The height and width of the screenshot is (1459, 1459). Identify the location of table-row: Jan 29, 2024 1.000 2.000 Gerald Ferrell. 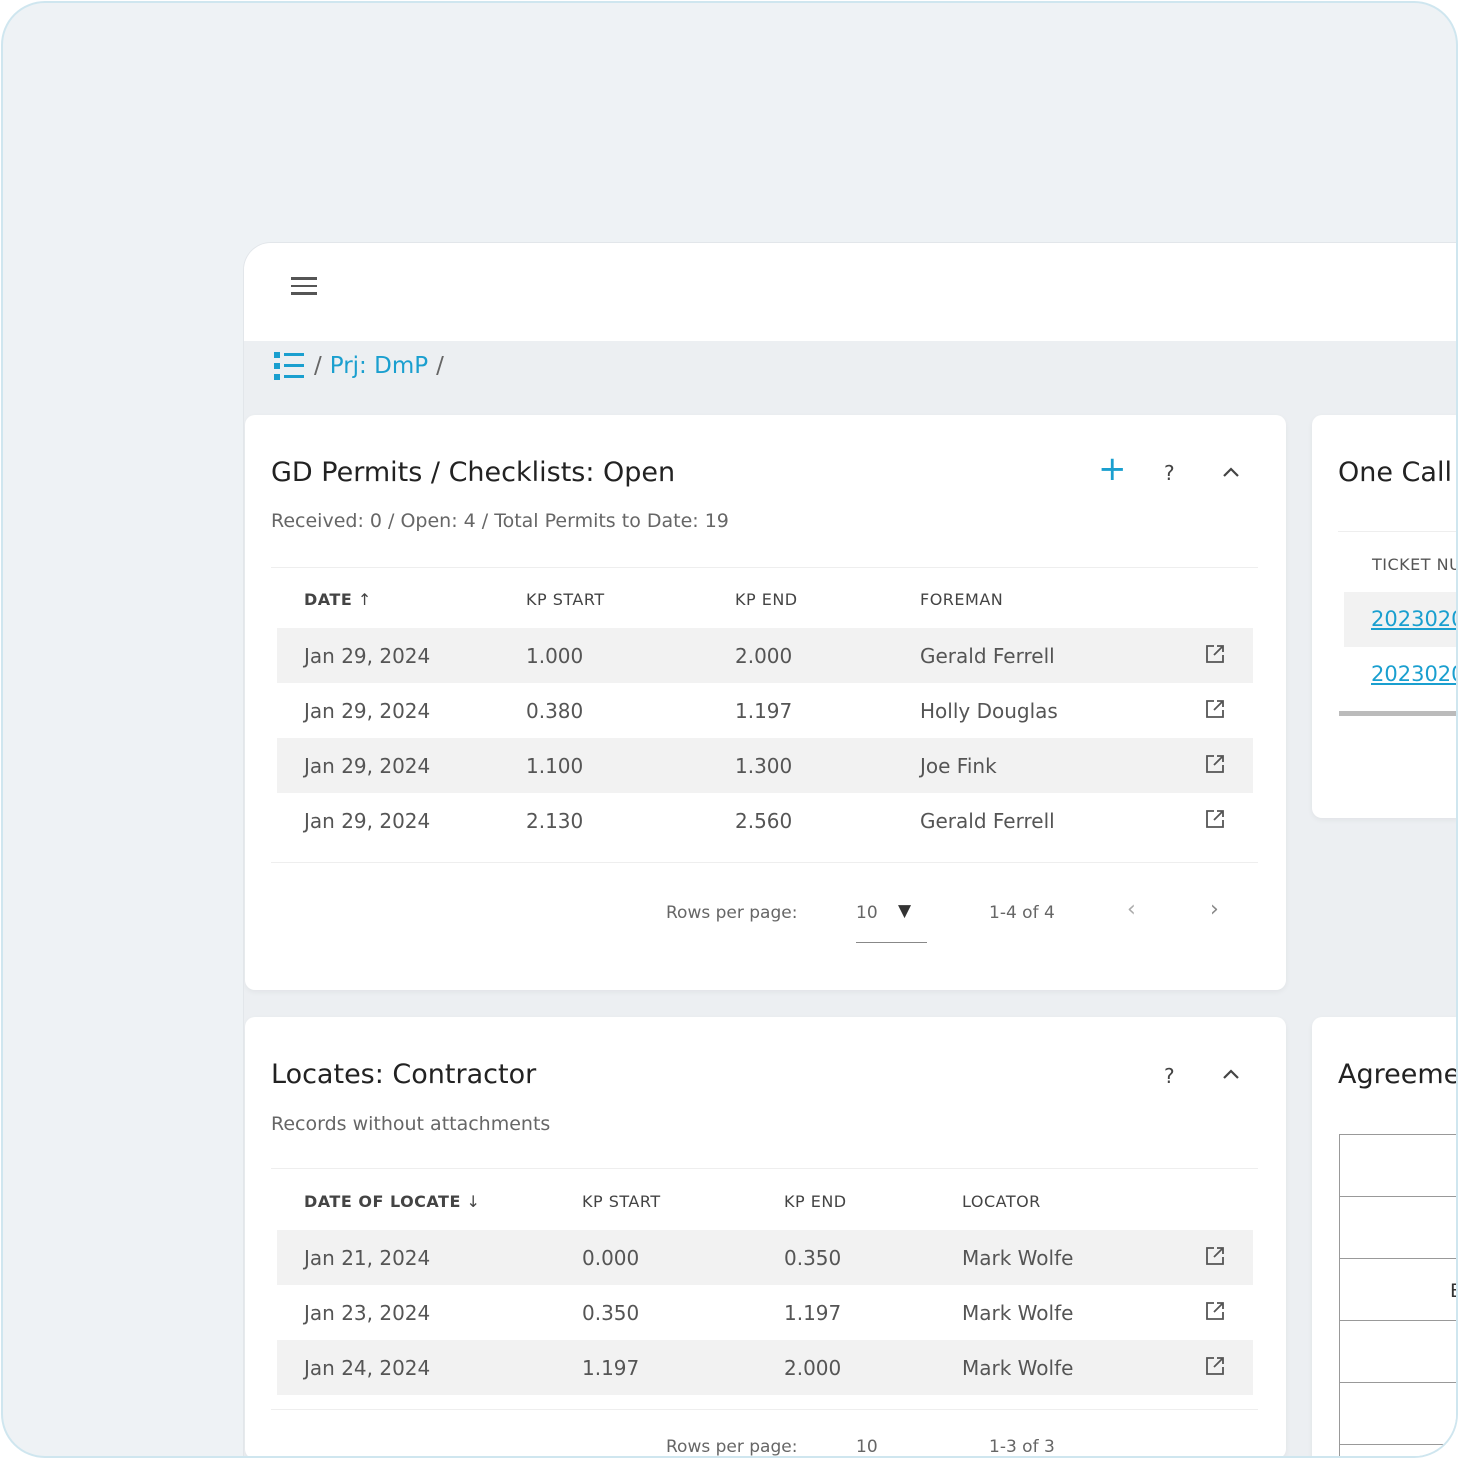
(765, 655).